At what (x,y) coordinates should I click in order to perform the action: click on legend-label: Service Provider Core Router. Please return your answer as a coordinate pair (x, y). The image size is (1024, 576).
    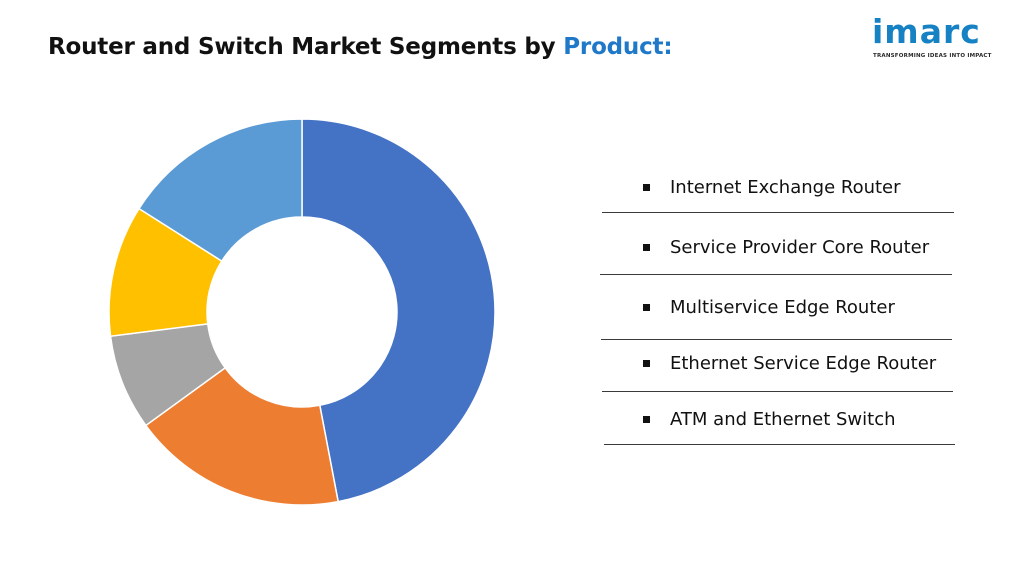
    Looking at the image, I should click on (800, 247).